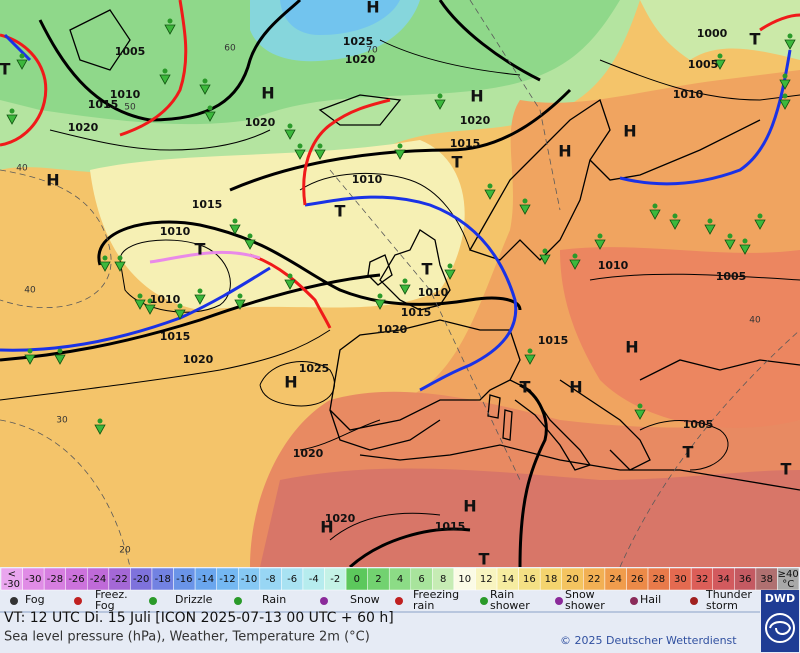 The width and height of the screenshot is (800, 653). What do you see at coordinates (780, 628) in the screenshot?
I see `dwd-logo-mark` at bounding box center [780, 628].